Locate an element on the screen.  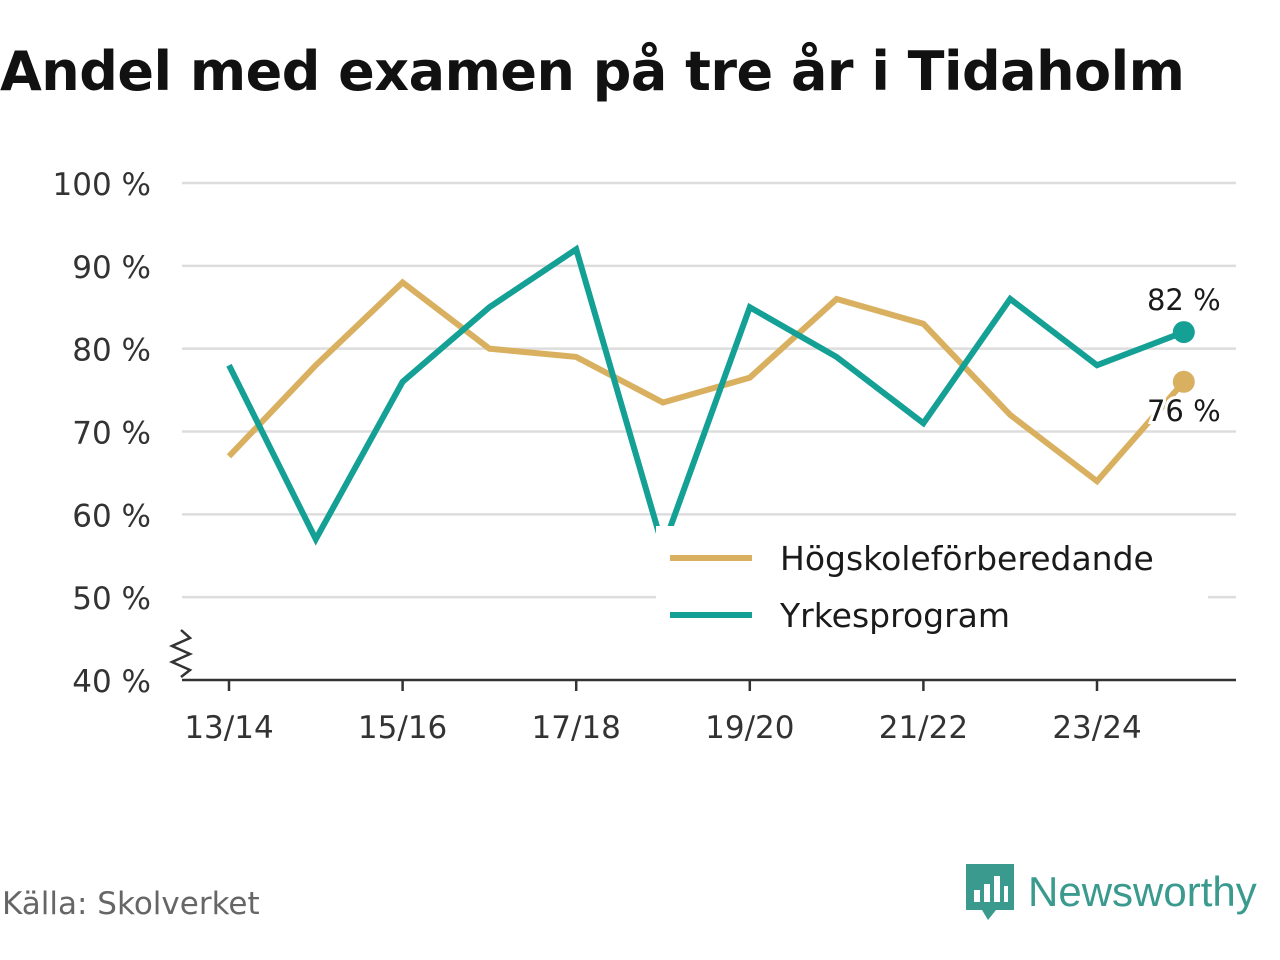
y-tick-label: 40 % is located at coordinates (111, 682).